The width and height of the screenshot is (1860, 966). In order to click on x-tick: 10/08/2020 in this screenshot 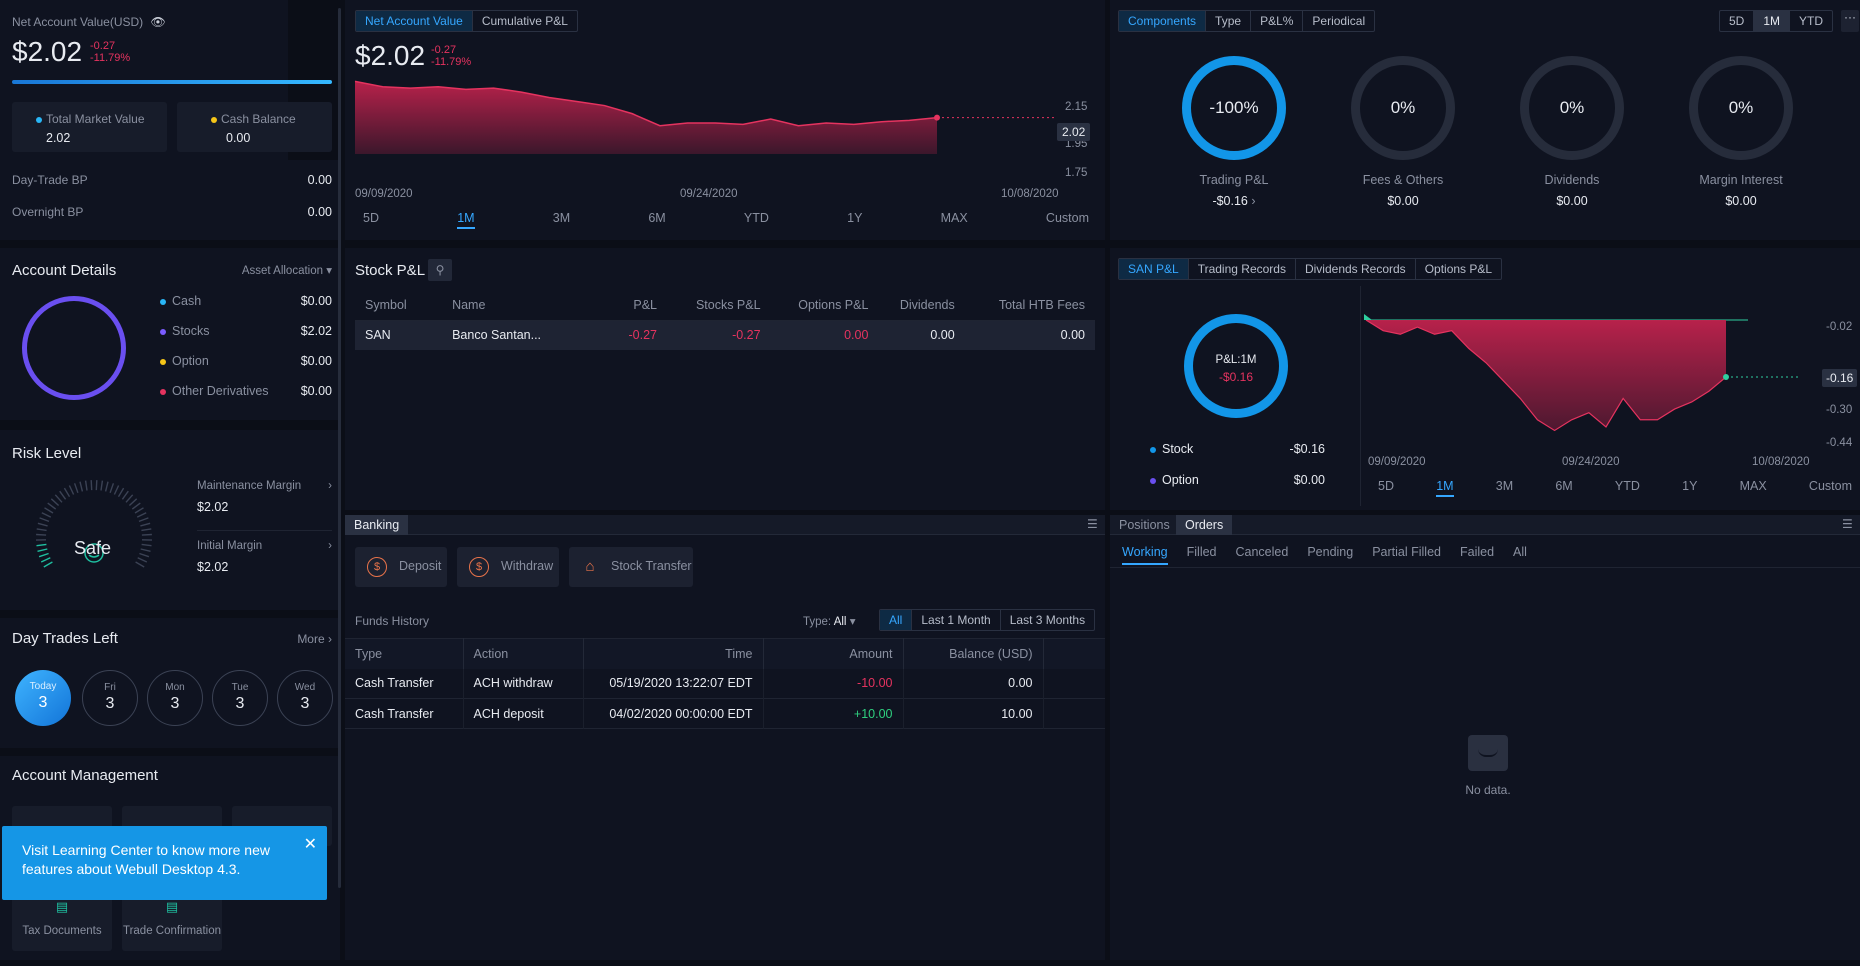, I will do `click(1781, 462)`.